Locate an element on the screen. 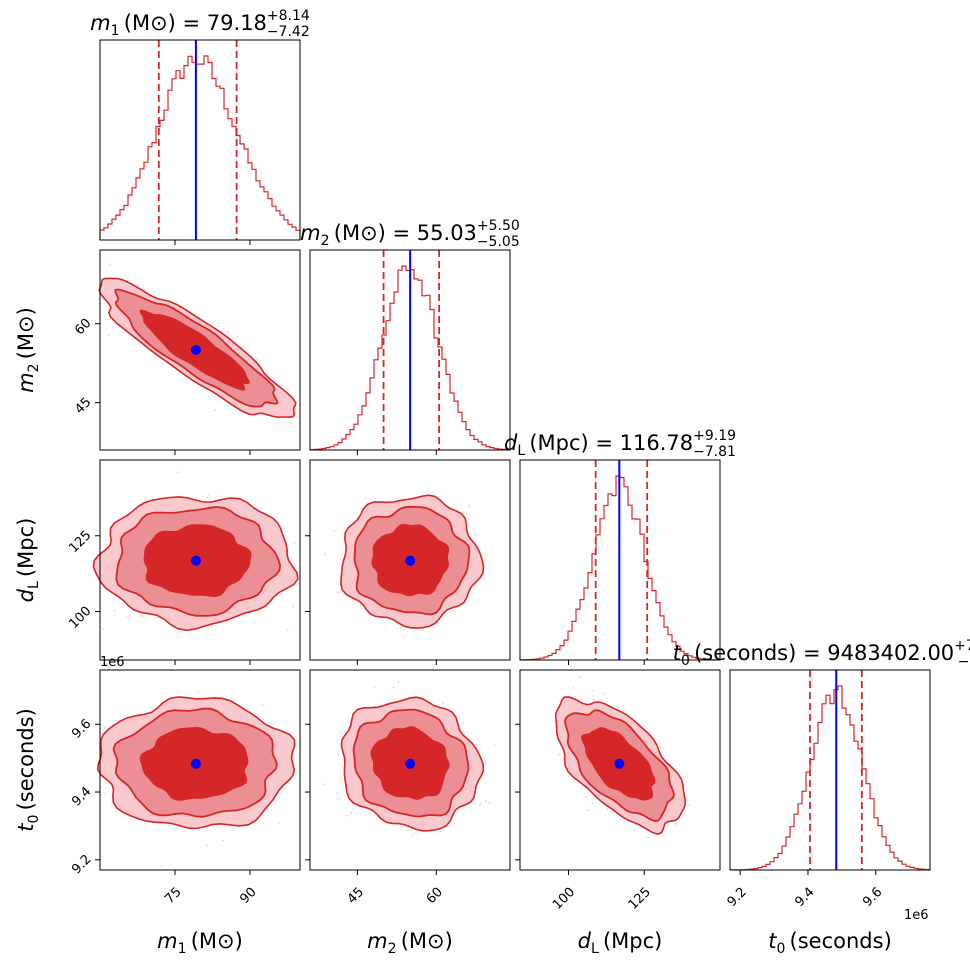  y-axis-label-m2: m2 (M⊙) is located at coordinates (28, 350).